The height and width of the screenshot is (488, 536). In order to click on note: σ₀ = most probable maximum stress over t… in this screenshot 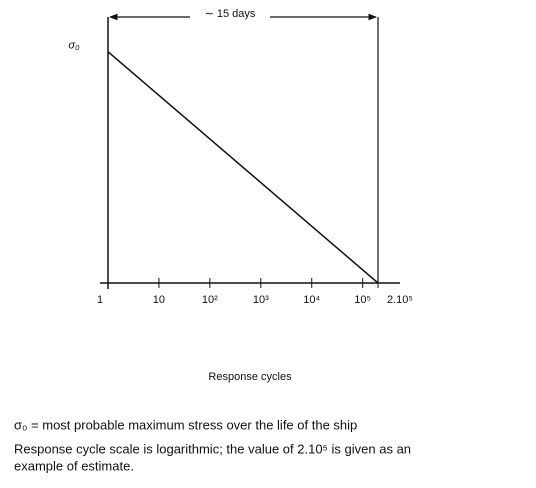, I will do `click(185, 424)`.